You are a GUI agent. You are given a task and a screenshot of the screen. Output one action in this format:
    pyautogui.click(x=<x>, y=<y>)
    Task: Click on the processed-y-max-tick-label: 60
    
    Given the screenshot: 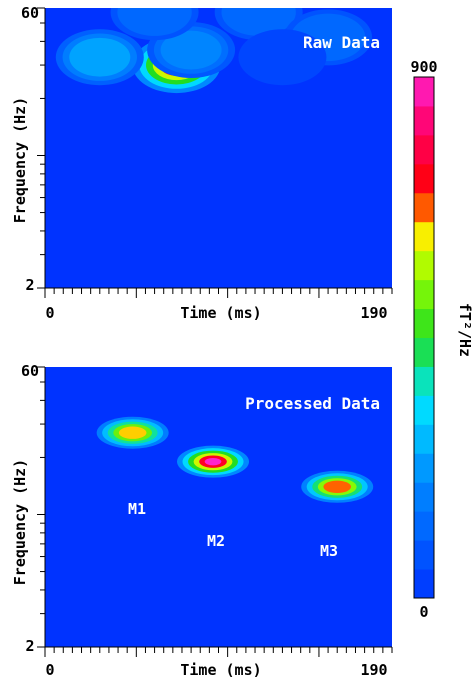 What is the action you would take?
    pyautogui.click(x=30, y=371)
    